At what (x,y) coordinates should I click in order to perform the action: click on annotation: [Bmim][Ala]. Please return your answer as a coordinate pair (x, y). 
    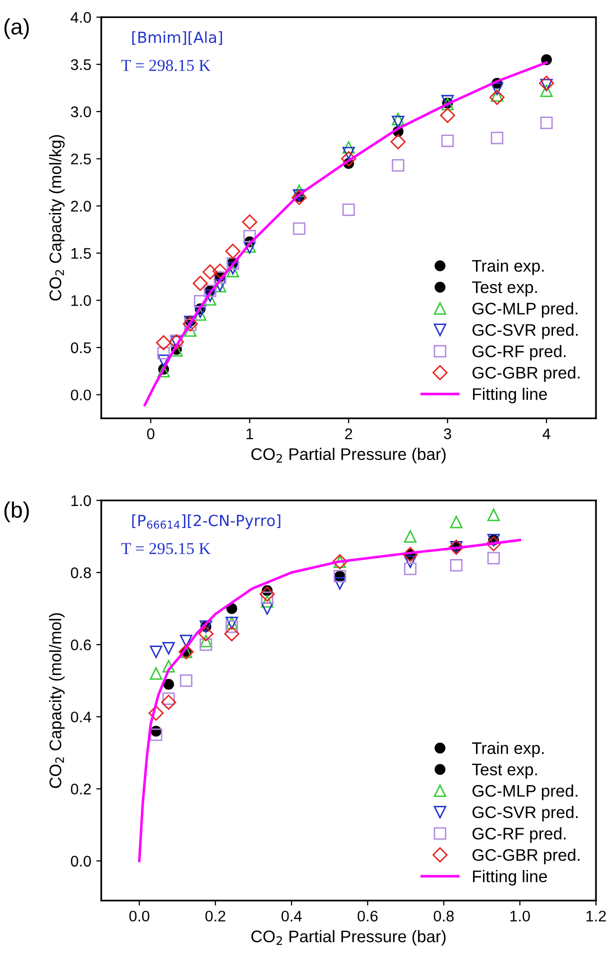
    Looking at the image, I should click on (177, 38).